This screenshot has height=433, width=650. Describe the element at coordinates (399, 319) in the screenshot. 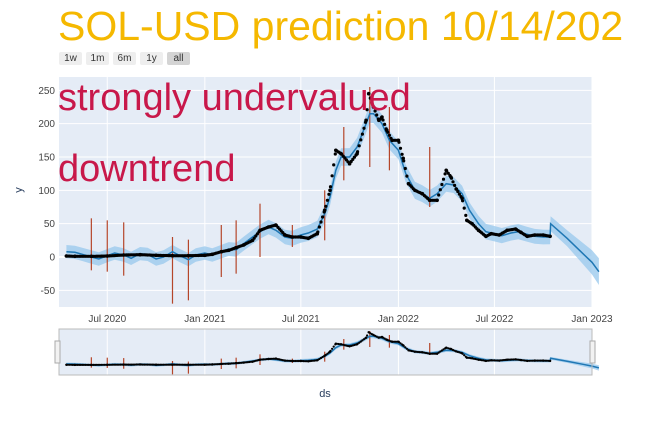

I see `x-tick-label-3: Jan 2022` at that location.